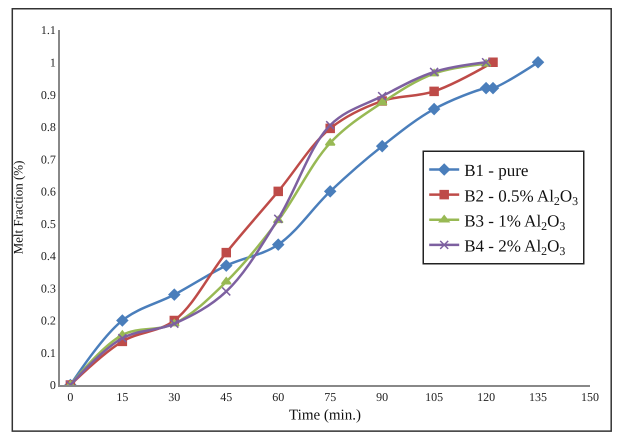  Describe the element at coordinates (48, 223) in the screenshot. I see `y-tick-label: 0.5` at that location.